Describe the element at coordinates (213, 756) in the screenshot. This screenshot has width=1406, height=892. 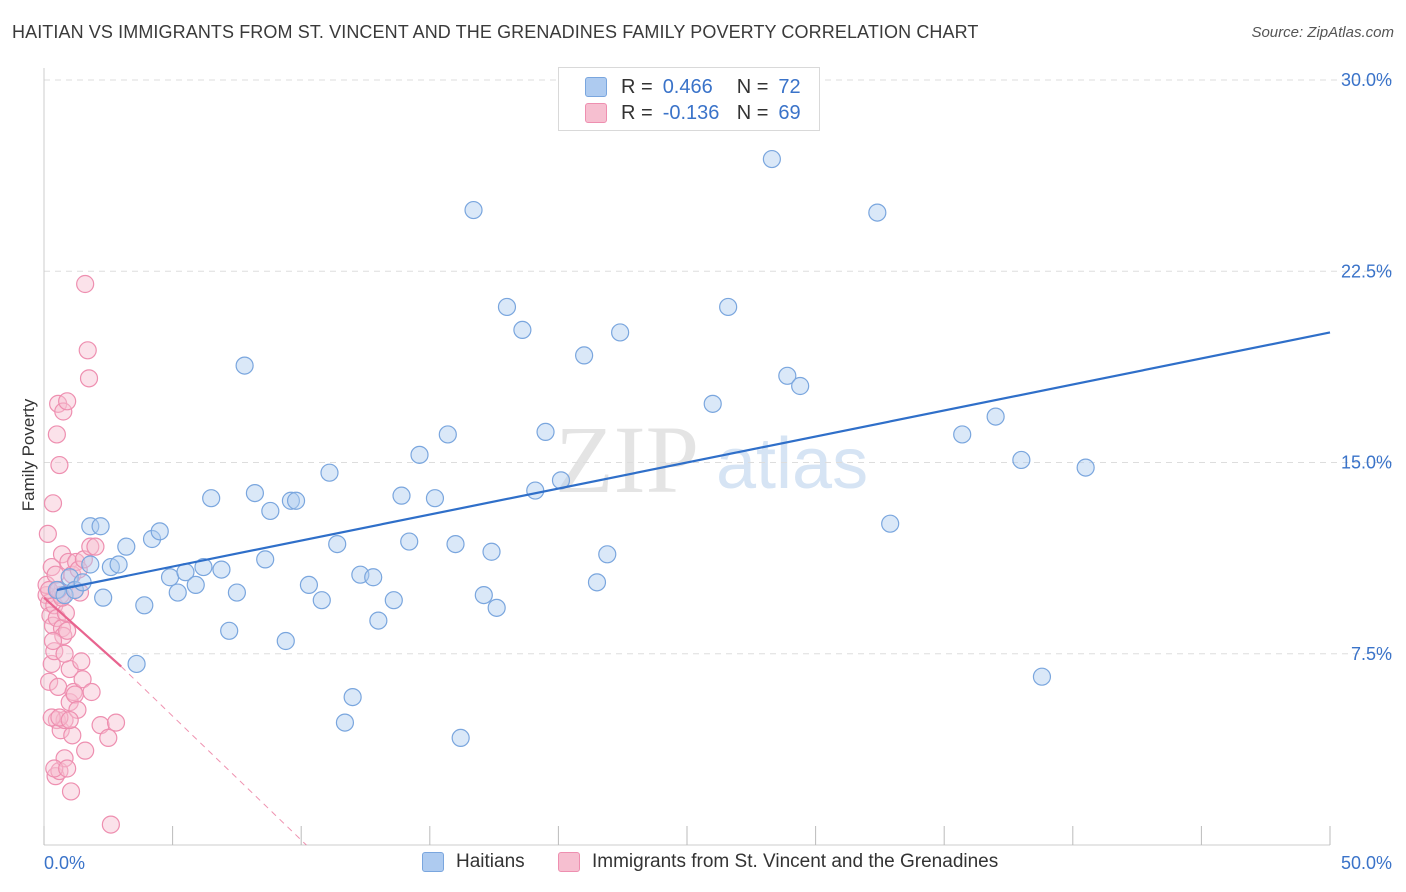
I see `trend-line-st-vincent-extension` at that location.